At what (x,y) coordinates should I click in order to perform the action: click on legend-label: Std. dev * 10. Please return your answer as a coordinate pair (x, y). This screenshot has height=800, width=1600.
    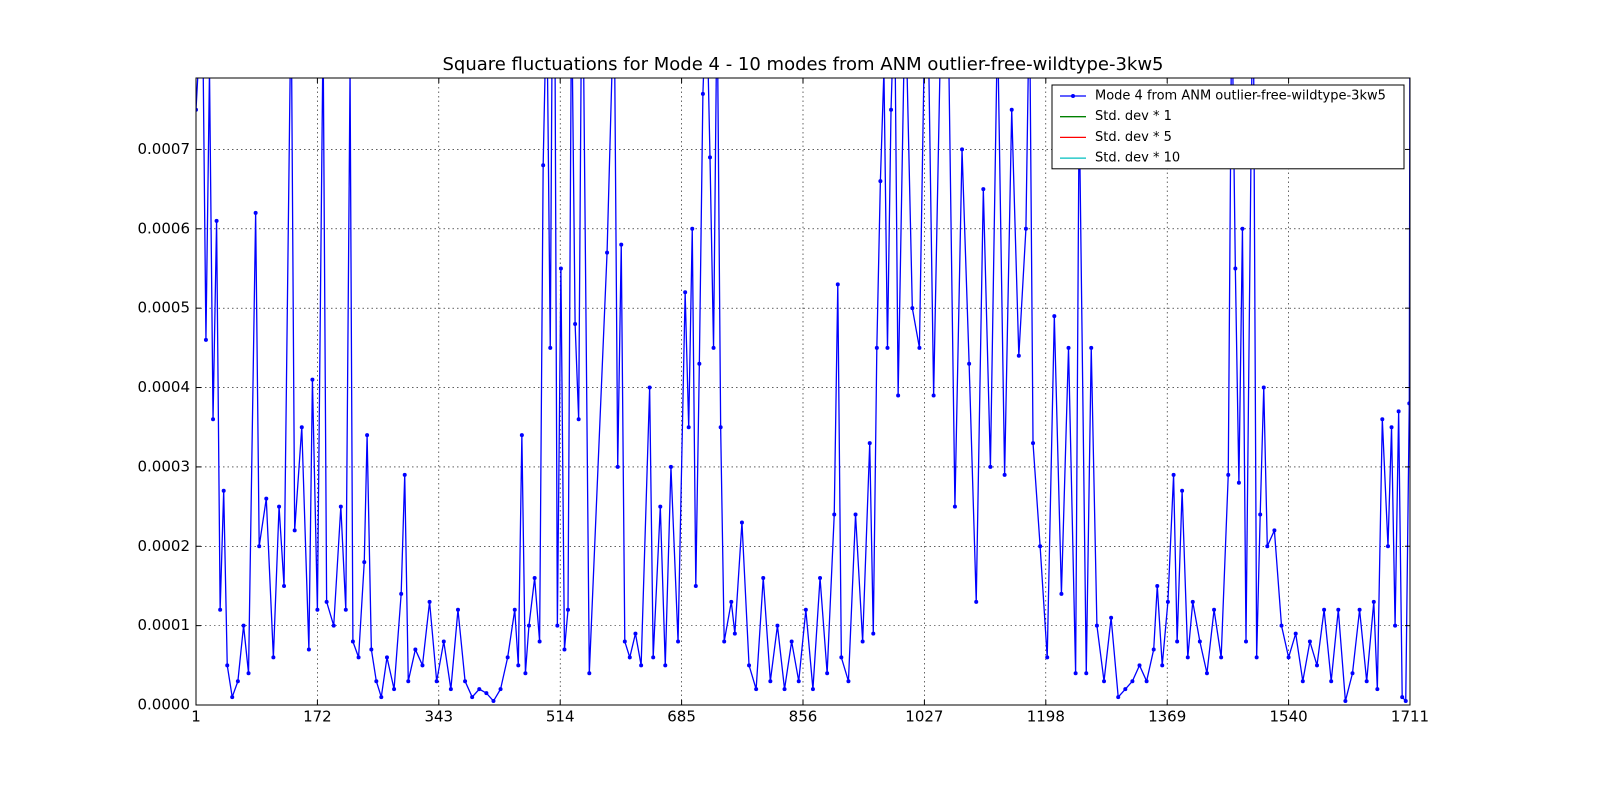
    Looking at the image, I should click on (1137, 158).